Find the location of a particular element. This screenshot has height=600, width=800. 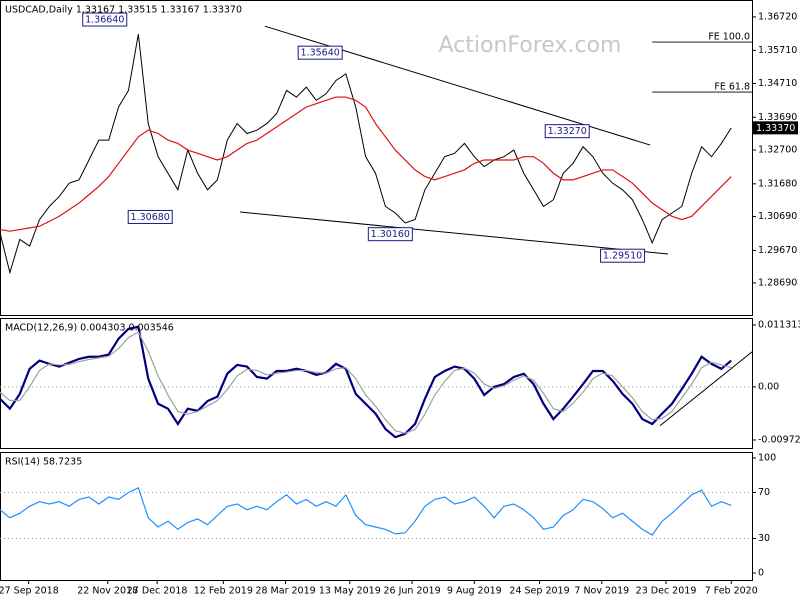

price-label: 1.29510 is located at coordinates (622, 256).